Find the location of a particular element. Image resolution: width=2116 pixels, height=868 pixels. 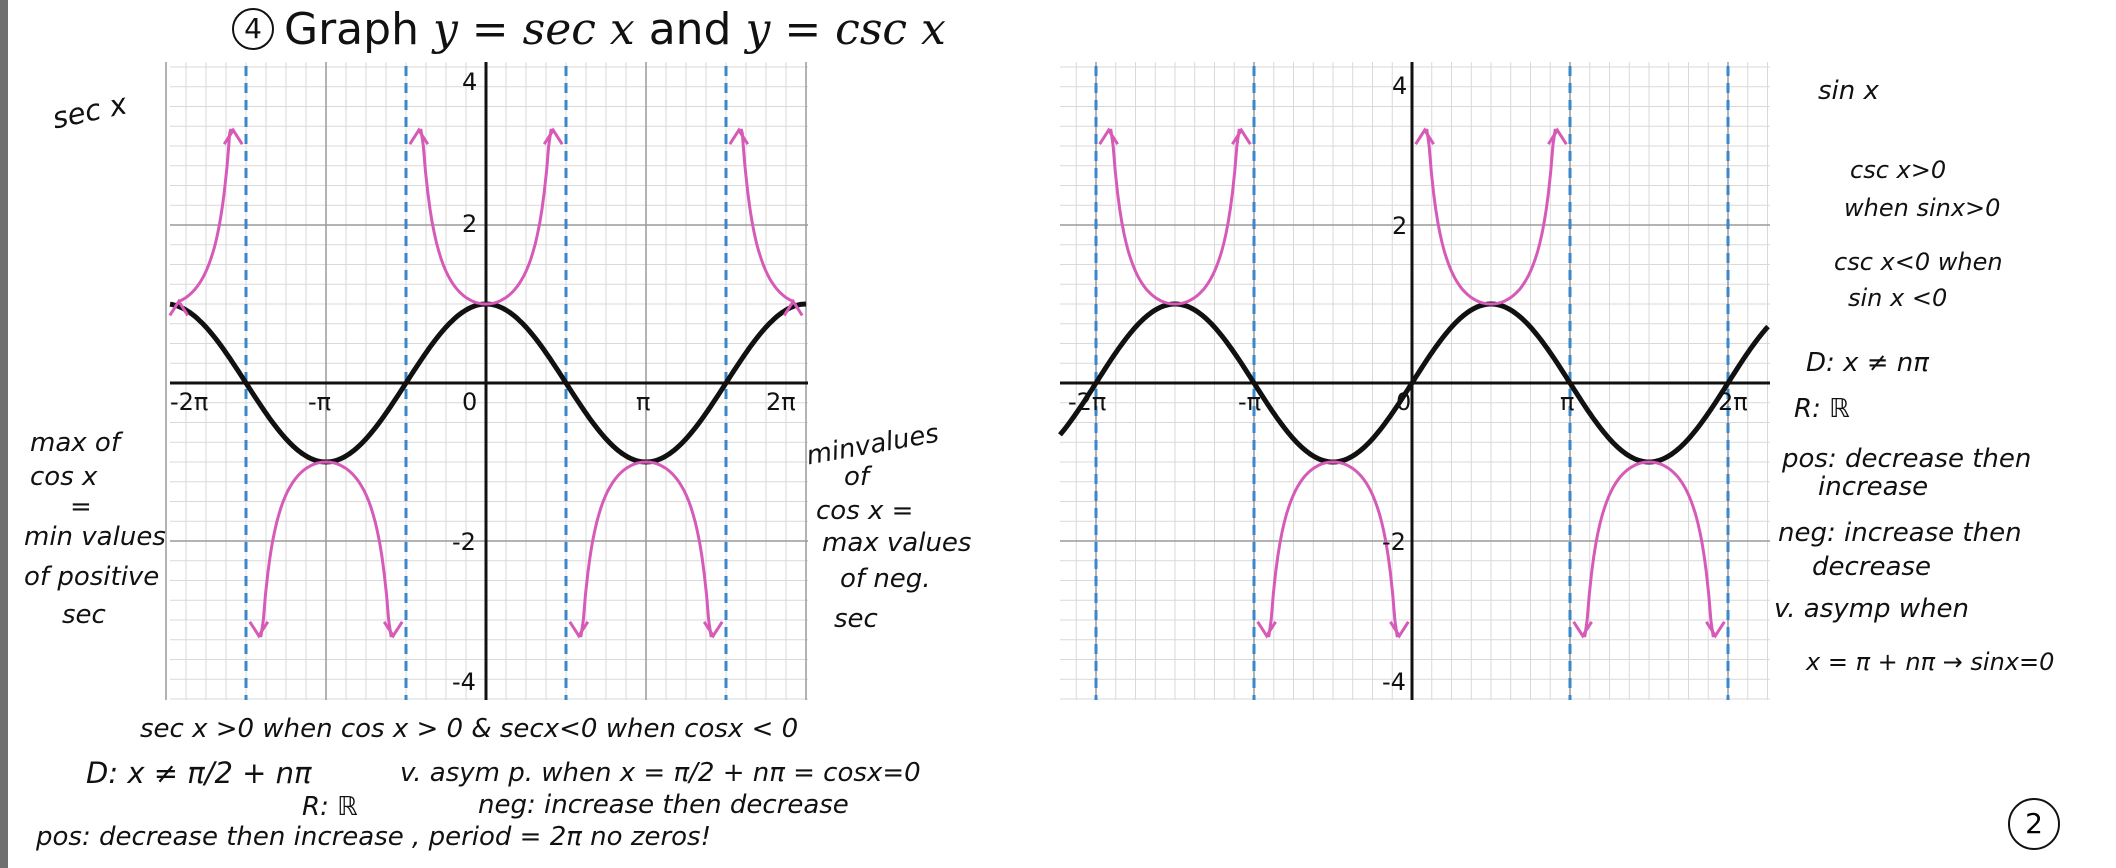

note-sec: sec is located at coordinates (84, 615).